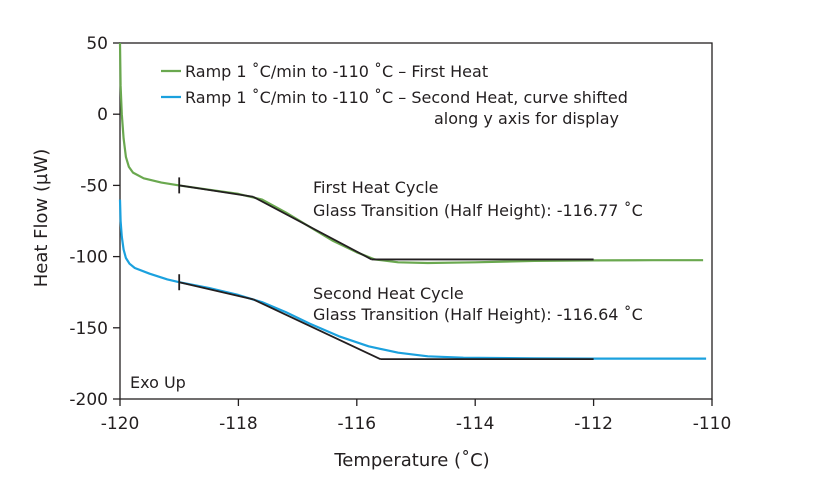 The width and height of the screenshot is (830, 493). Describe the element at coordinates (593, 424) in the screenshot. I see `x-tick-label: -112` at that location.